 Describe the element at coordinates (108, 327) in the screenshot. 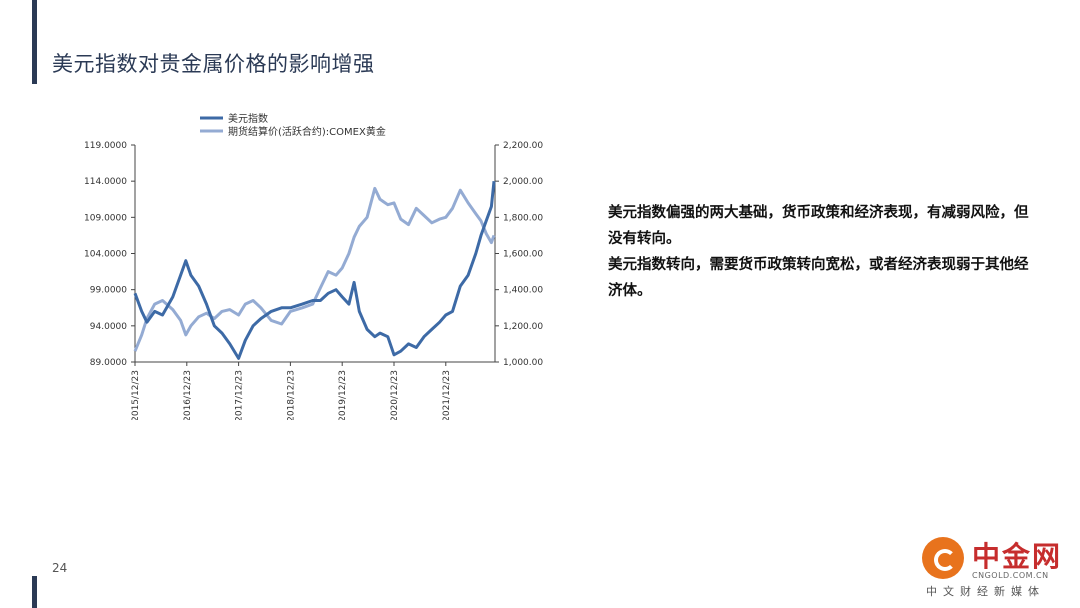

I see `left-tick-label: 94.0000` at that location.